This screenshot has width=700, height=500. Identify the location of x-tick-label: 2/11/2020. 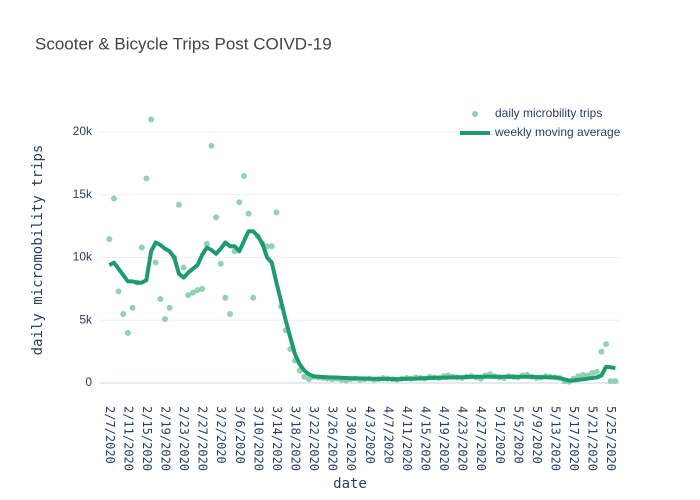
(128, 438).